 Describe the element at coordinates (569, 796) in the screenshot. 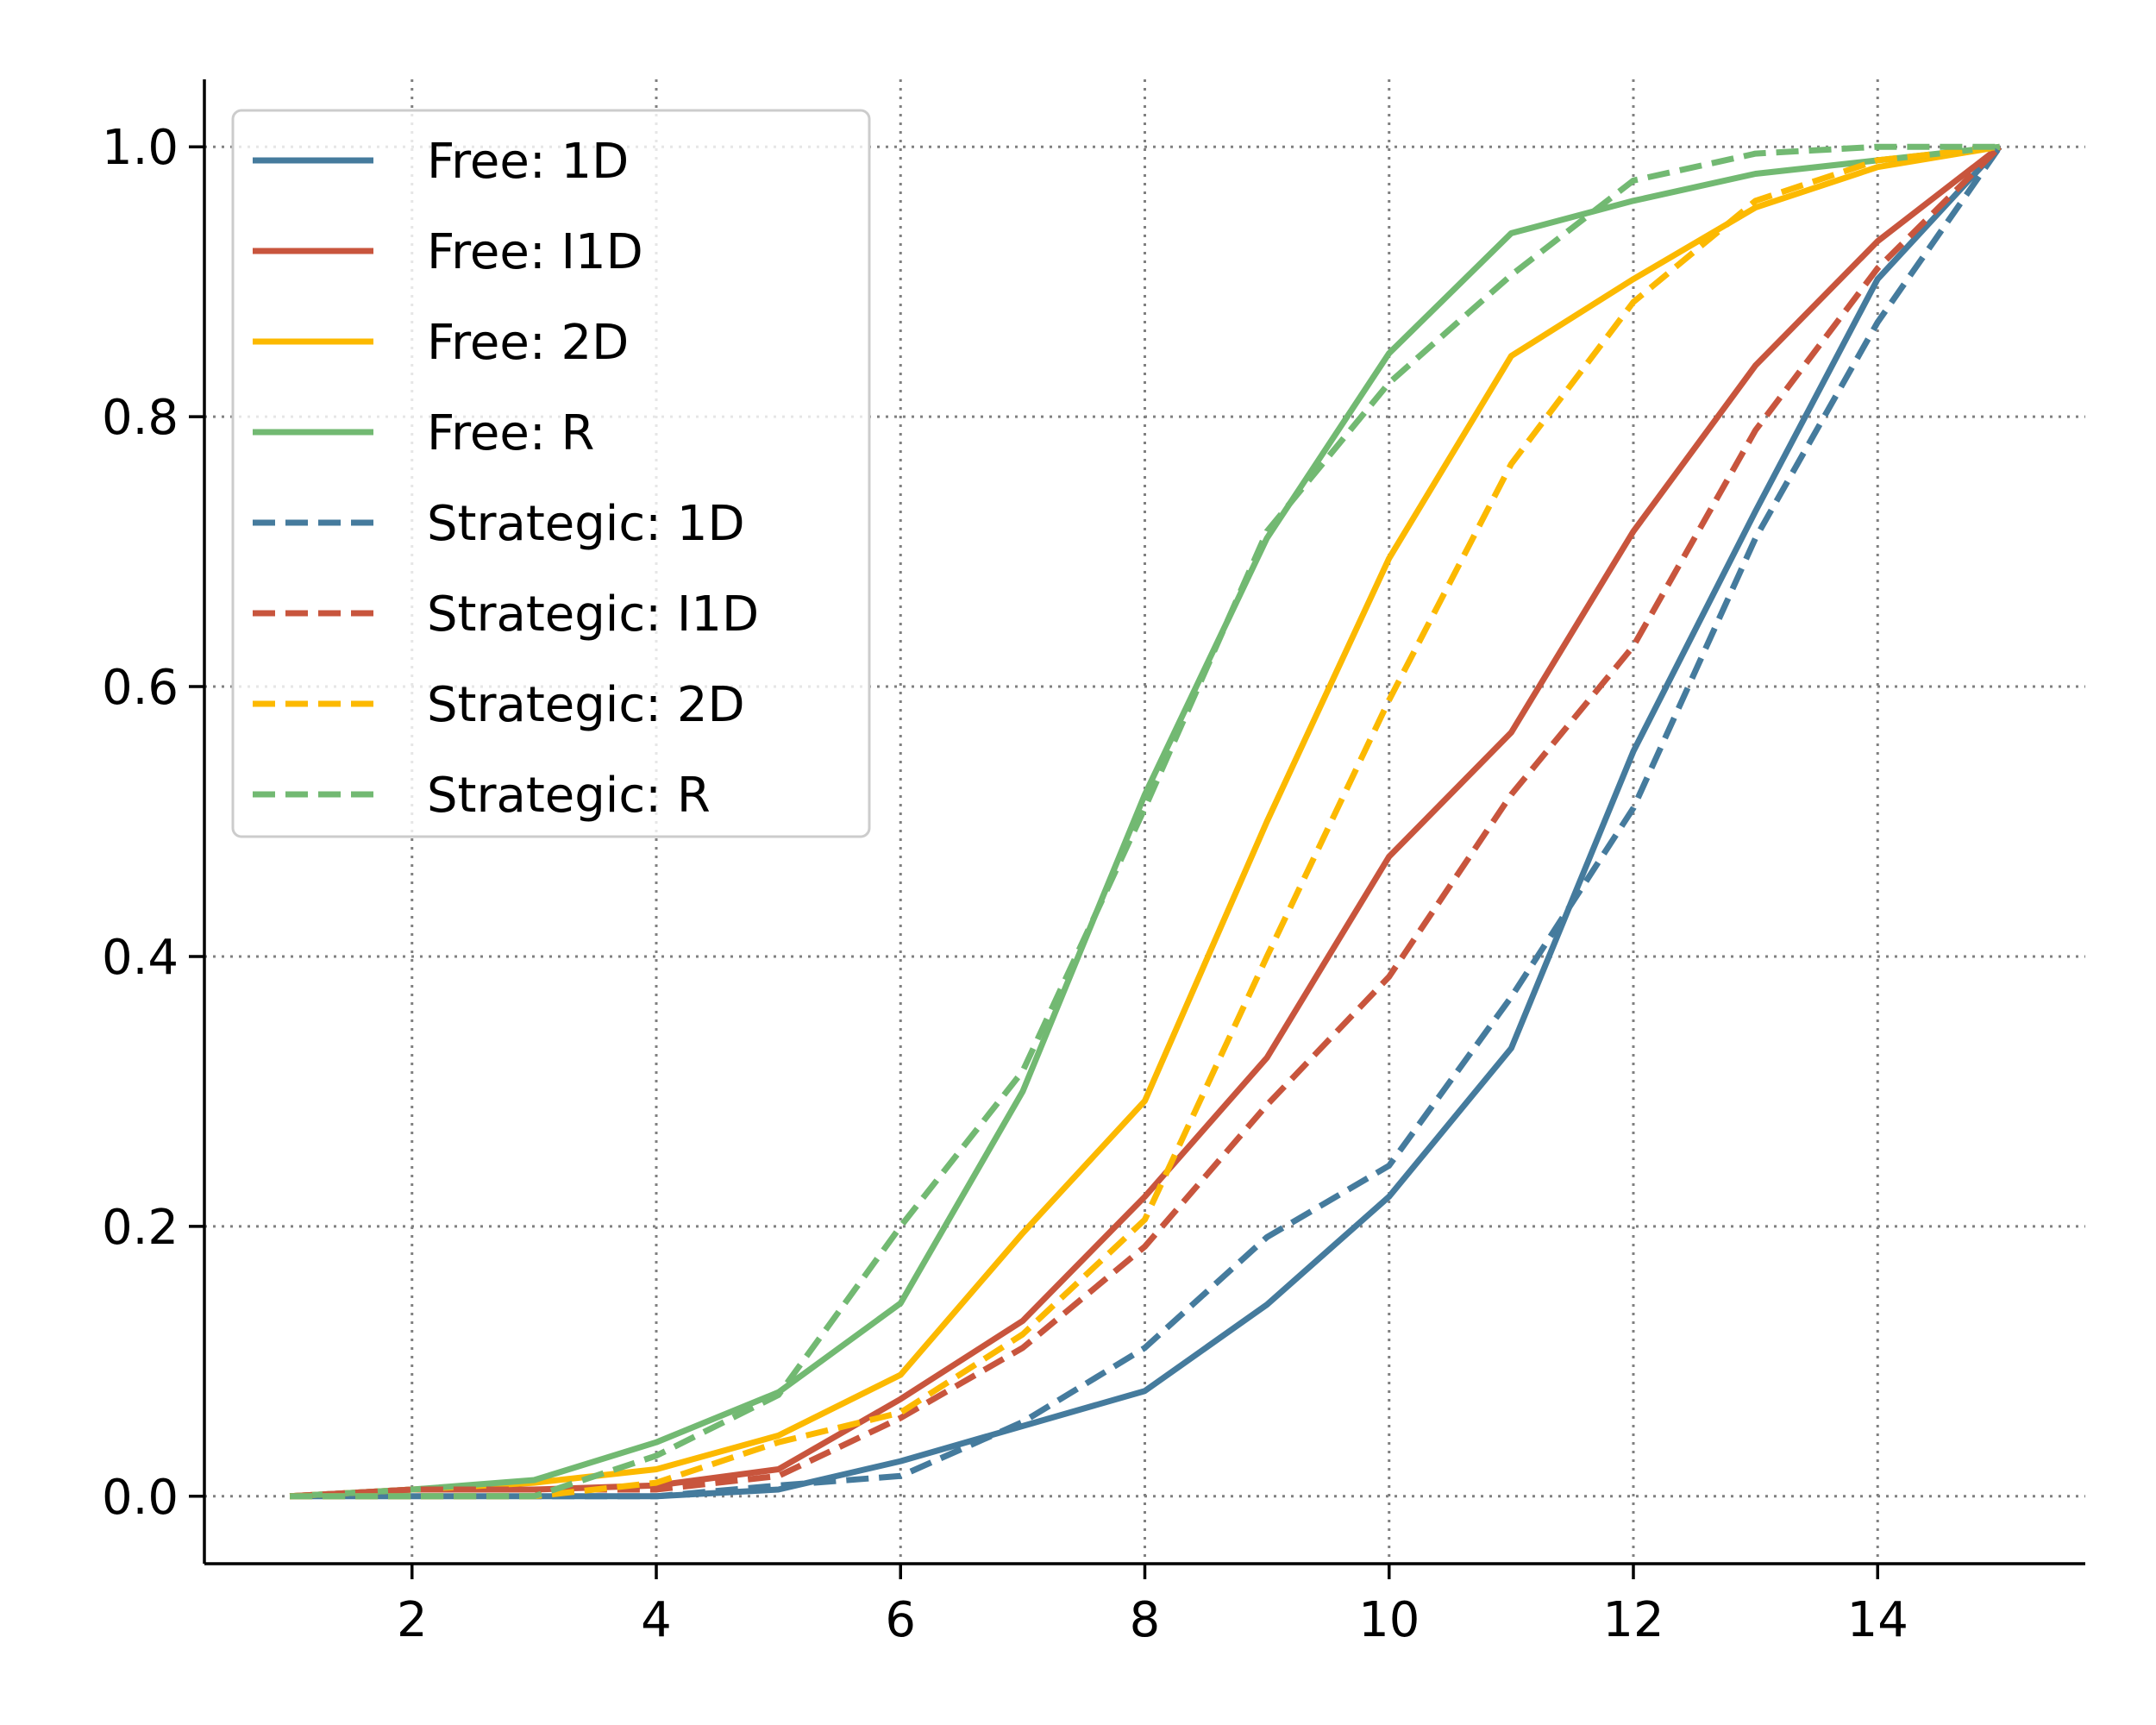

I see `legend-label-8: Strategic: R` at that location.